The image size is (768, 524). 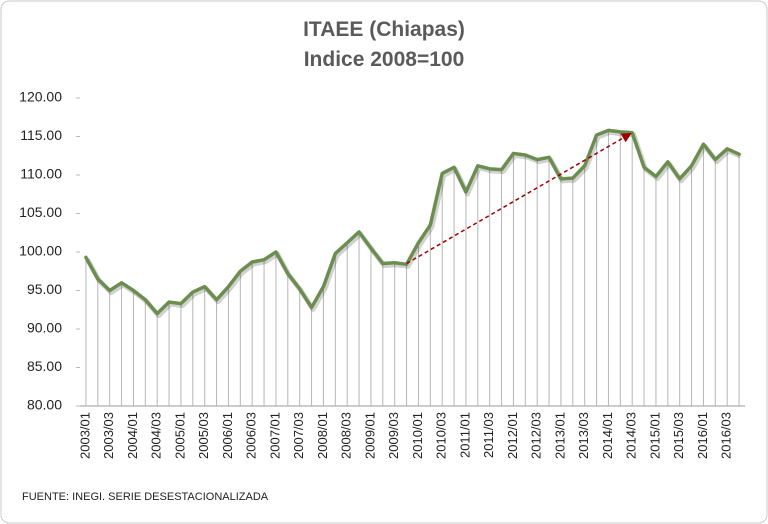 What do you see at coordinates (654, 435) in the screenshot?
I see `x-tick-label: 2015/01` at bounding box center [654, 435].